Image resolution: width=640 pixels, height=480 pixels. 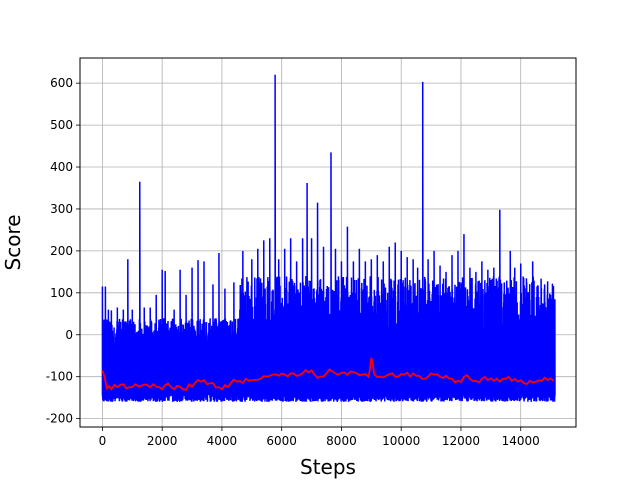 I want to click on y-tick-label: 200, so click(x=61, y=251).